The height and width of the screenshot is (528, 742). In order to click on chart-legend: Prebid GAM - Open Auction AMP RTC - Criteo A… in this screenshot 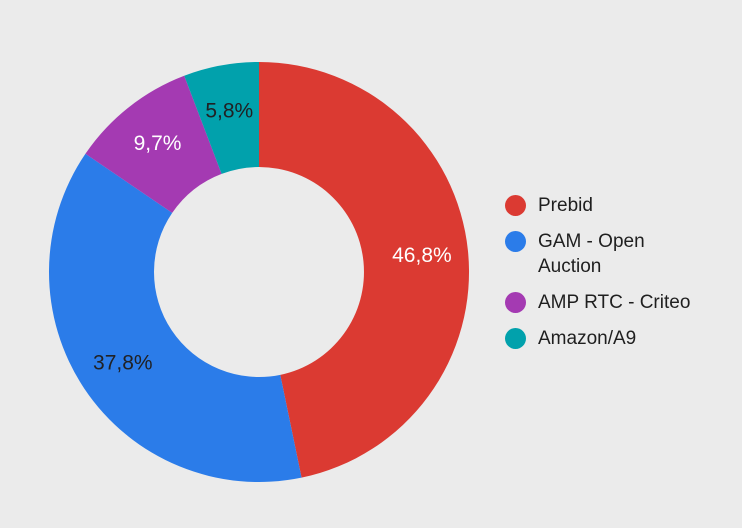, I will do `click(597, 272)`.